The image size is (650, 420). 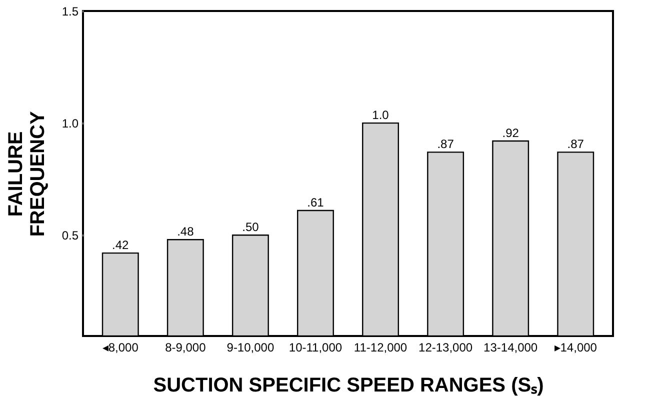 I want to click on data-label: 1.0, so click(x=381, y=115).